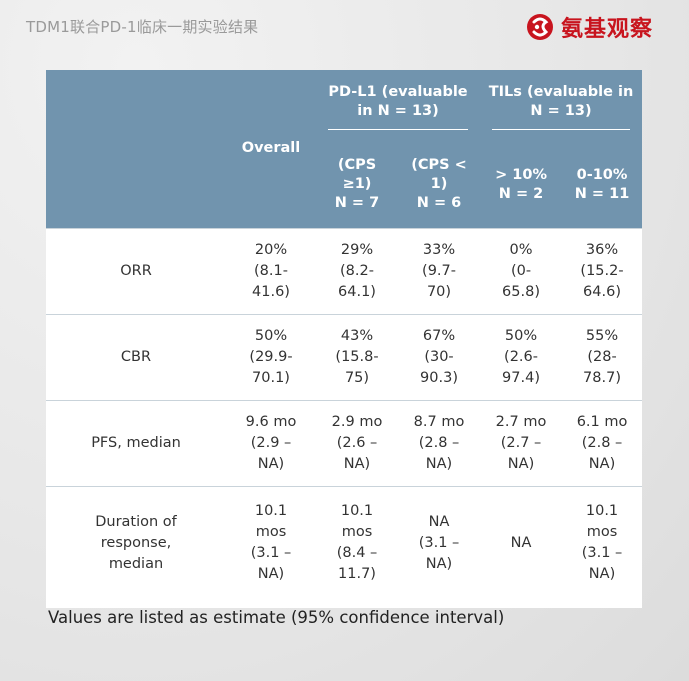  I want to click on cell-line: (9.7-, so click(439, 270).